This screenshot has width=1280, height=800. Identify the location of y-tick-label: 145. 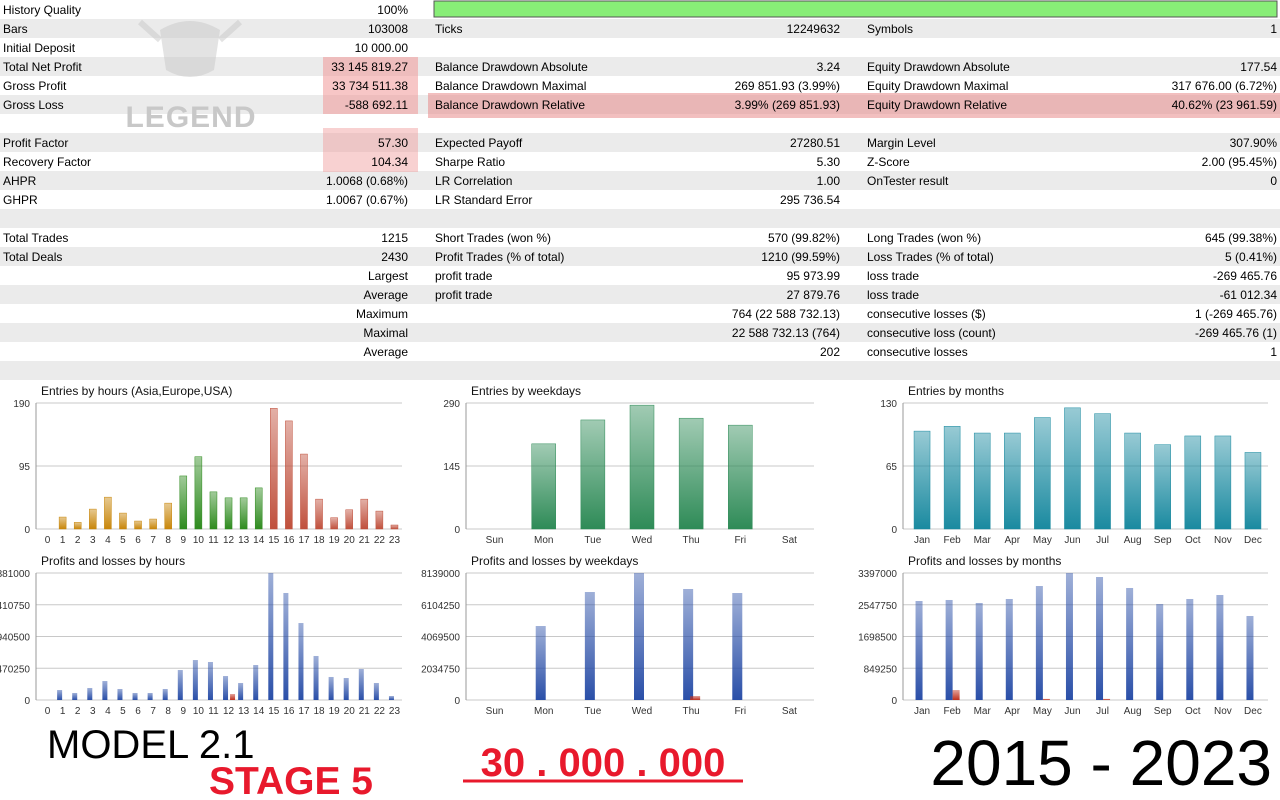
(451, 467).